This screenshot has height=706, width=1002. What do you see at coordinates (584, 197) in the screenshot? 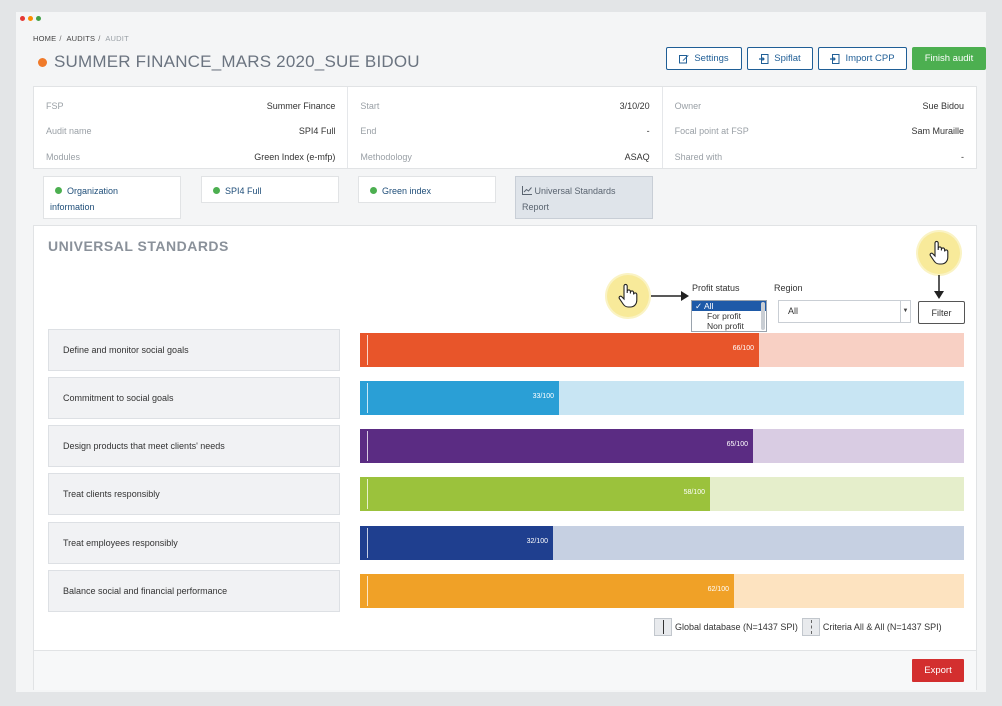
I see `tab-universal-standards-report: Universal Standards Report` at bounding box center [584, 197].